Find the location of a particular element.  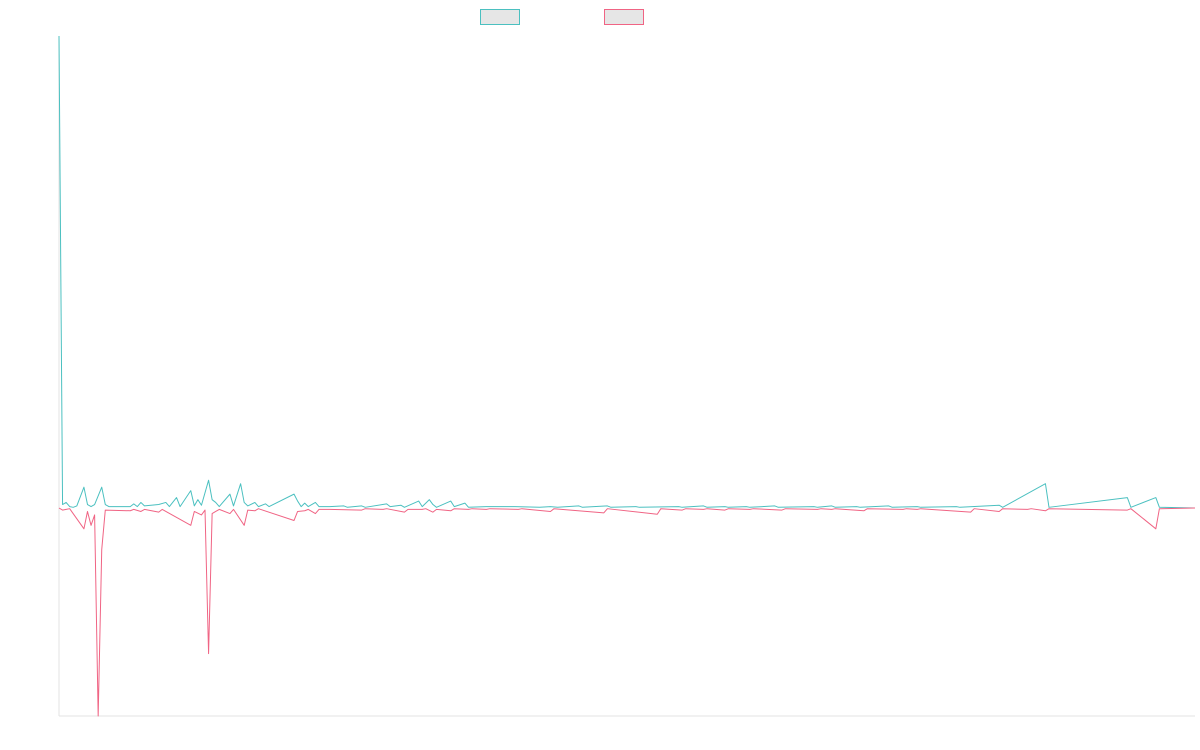

legend-swatch-teal is located at coordinates (500, 17).